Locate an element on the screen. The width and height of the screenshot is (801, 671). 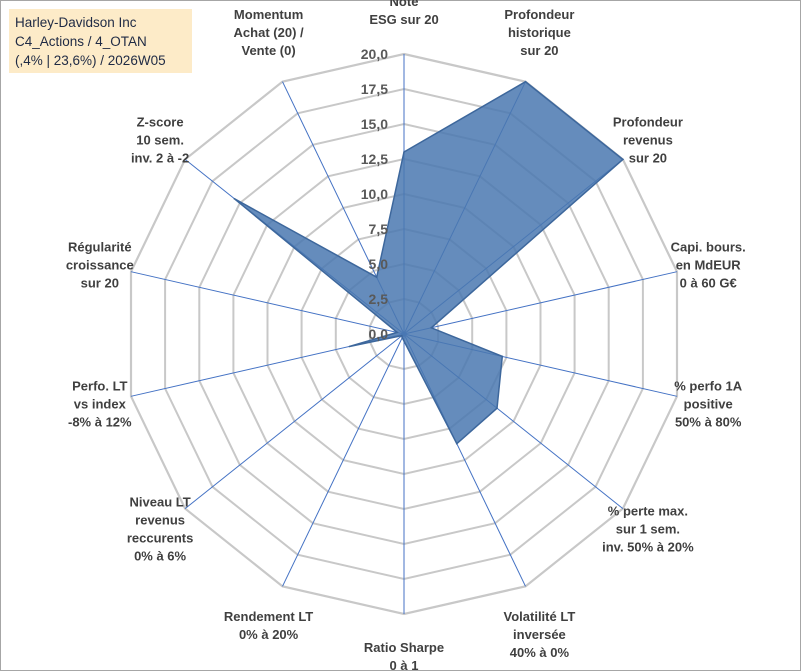
axis-label-0: Note ESG sur 20 is located at coordinates (403, 13).